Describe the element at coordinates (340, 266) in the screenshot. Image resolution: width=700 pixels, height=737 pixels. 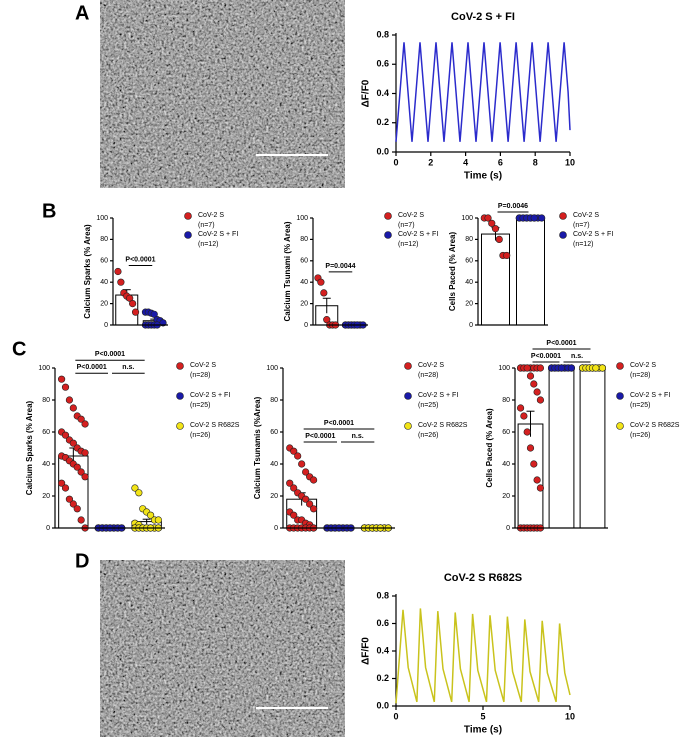
I see `significance-label: P=0.0044` at that location.